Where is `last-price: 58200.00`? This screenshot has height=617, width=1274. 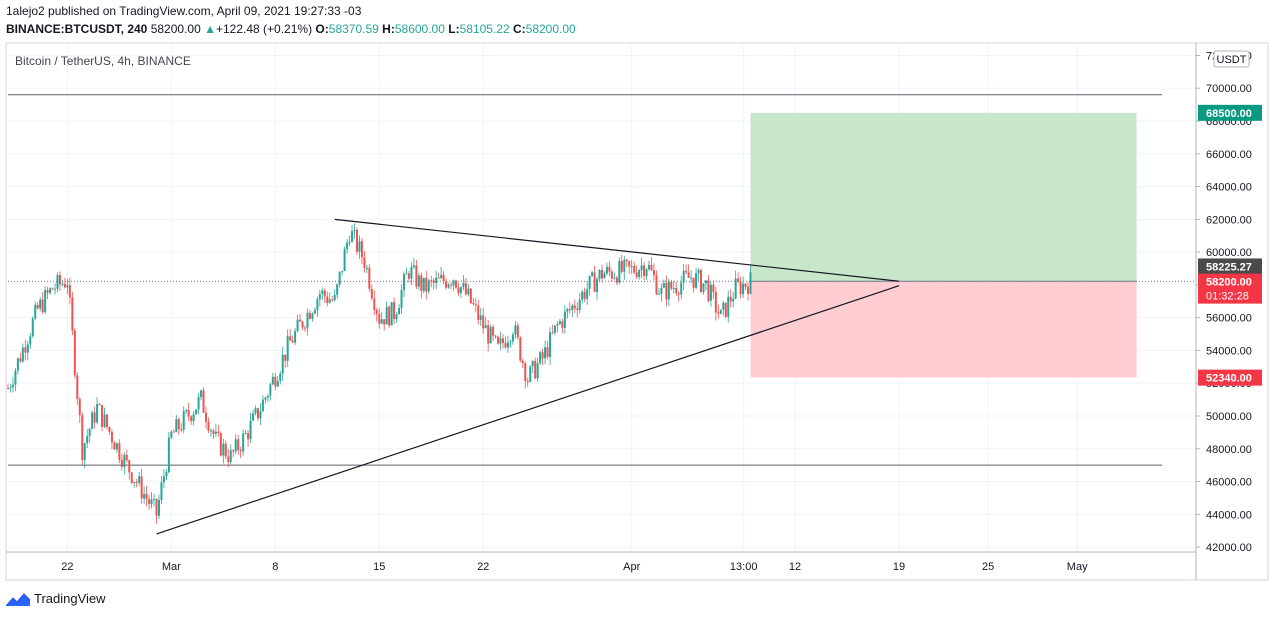 last-price: 58200.00 is located at coordinates (175, 29).